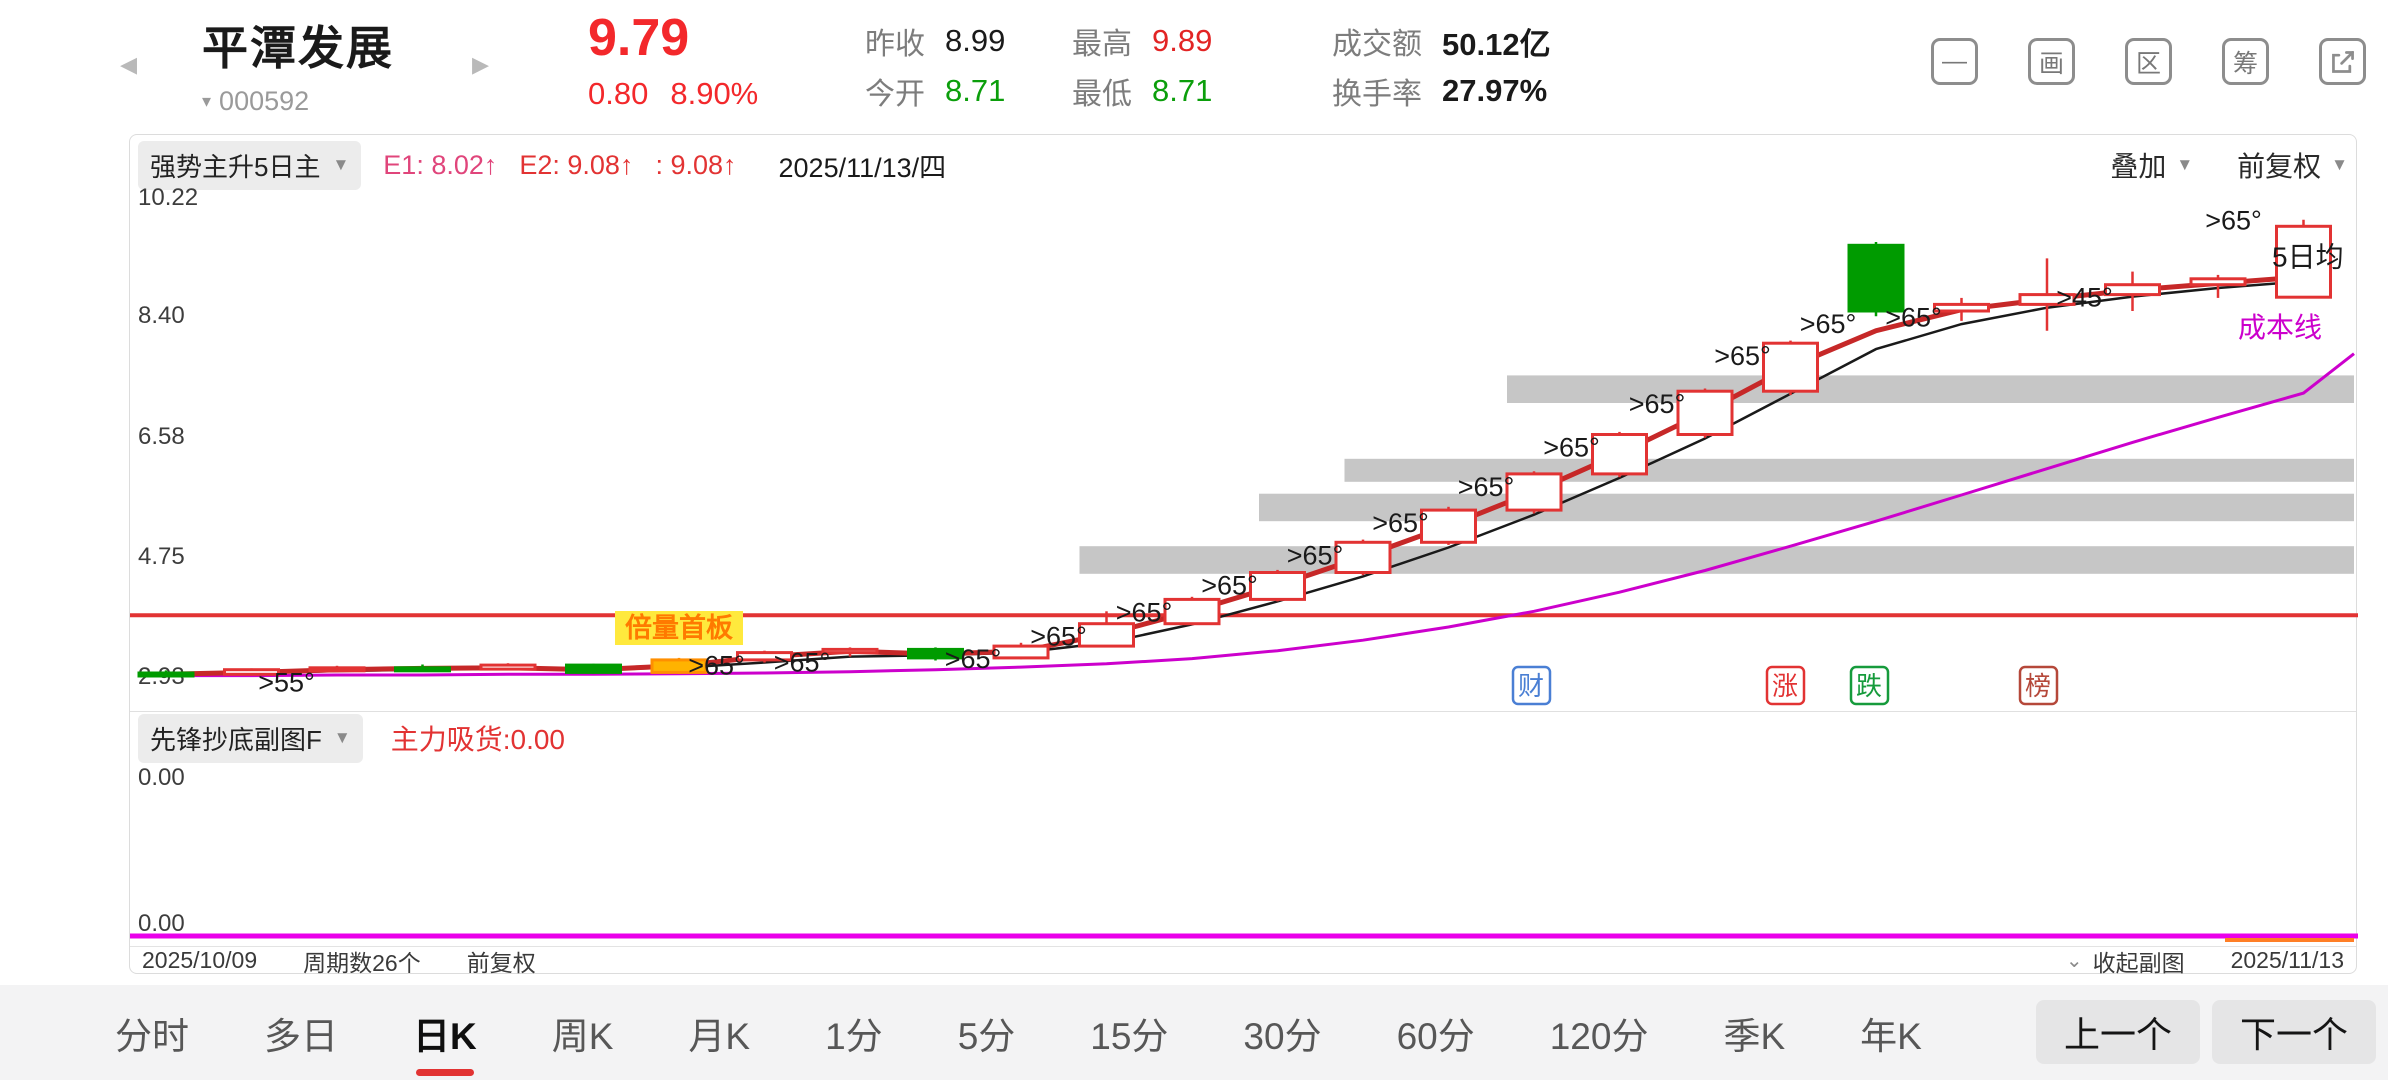 The height and width of the screenshot is (1080, 2388). I want to click on stat-label: 昨收, so click(895, 44).